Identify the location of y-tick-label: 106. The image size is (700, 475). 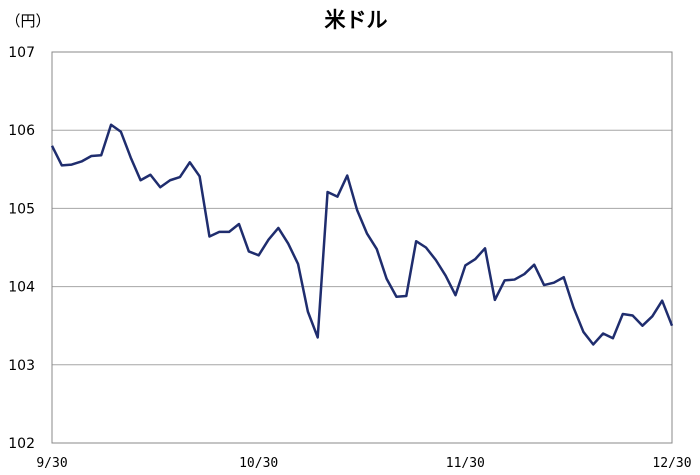
(21, 131).